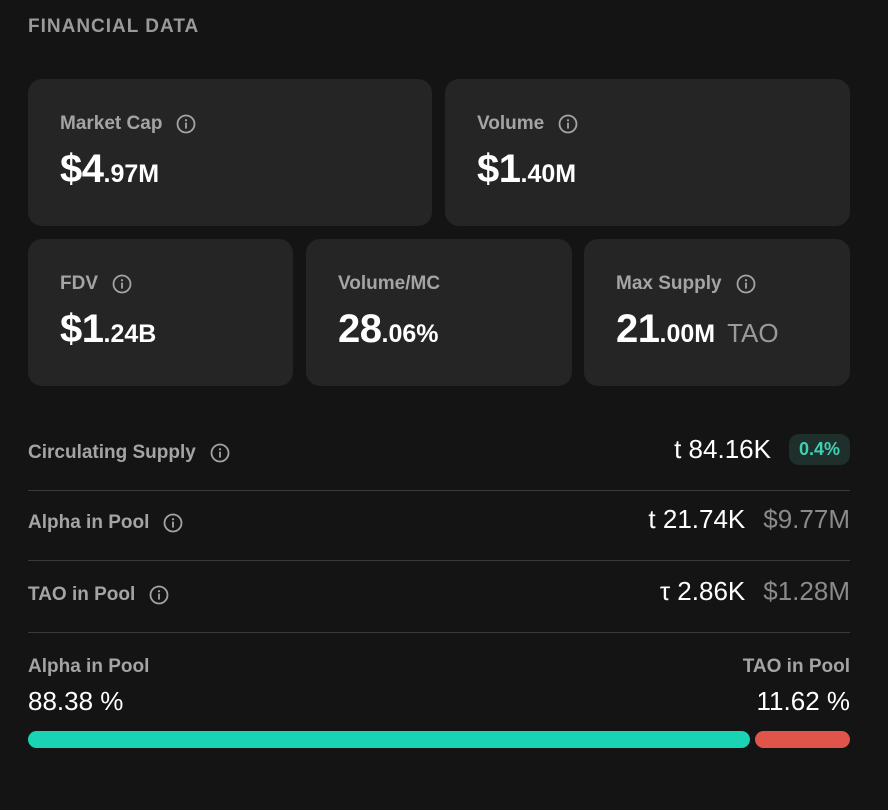 Image resolution: width=888 pixels, height=810 pixels. Describe the element at coordinates (753, 333) in the screenshot. I see `max-supply-unit: TAO` at that location.